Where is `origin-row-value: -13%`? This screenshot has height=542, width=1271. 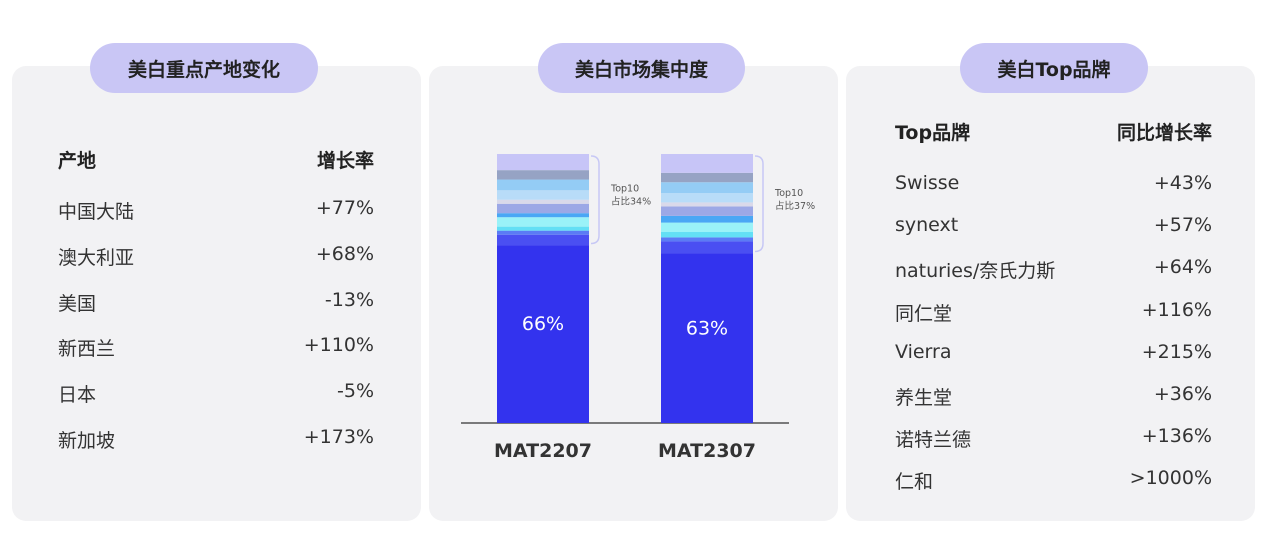 origin-row-value: -13% is located at coordinates (349, 299).